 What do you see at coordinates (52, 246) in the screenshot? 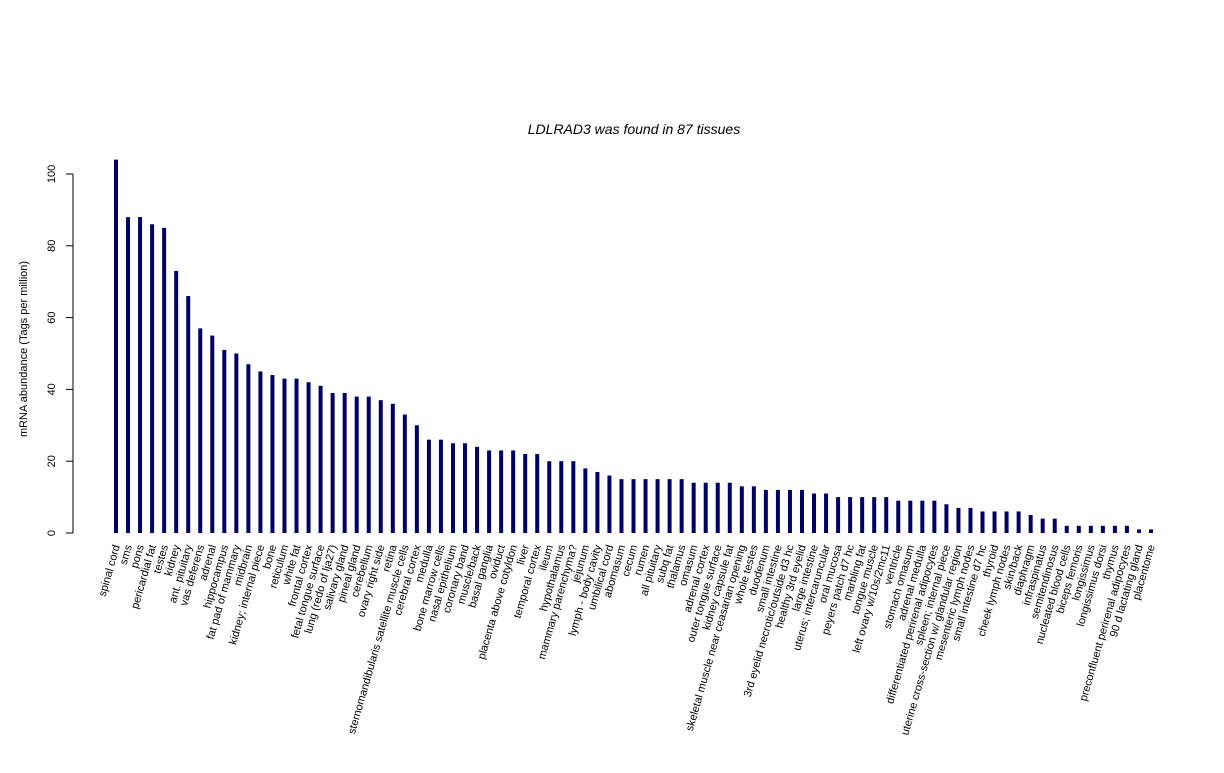
I see `y-tick-label: 80` at bounding box center [52, 246].